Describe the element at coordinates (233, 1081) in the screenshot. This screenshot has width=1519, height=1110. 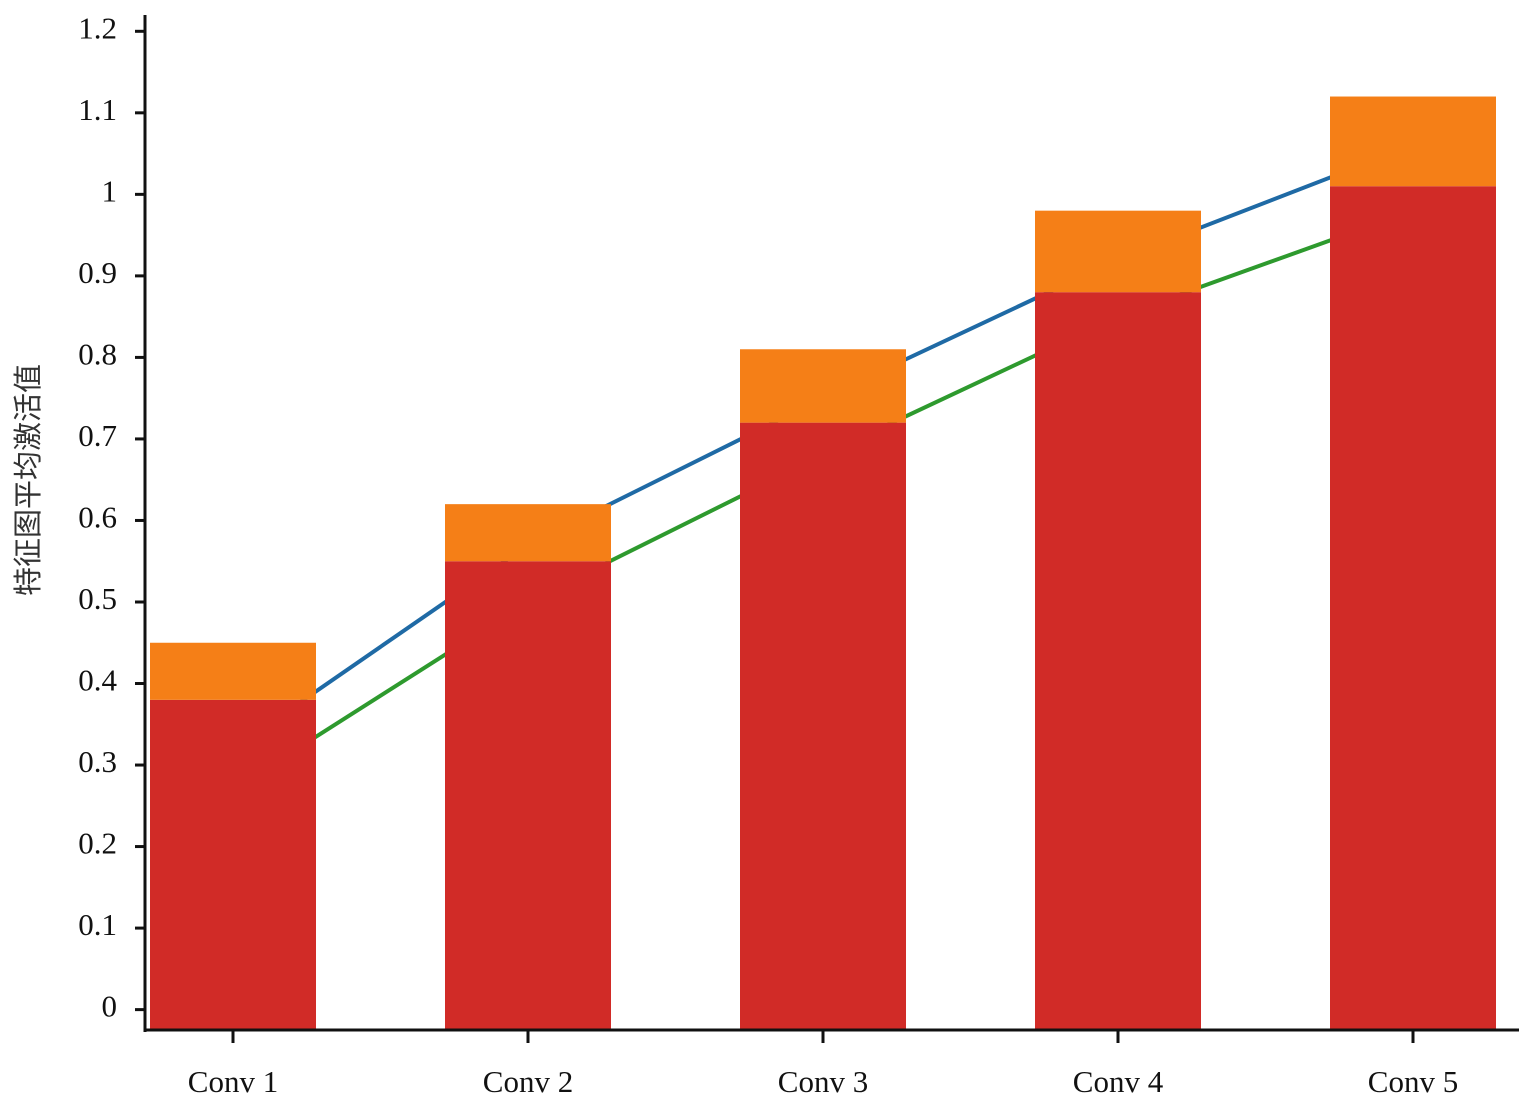
I see `x-tick-label: Conv 1` at that location.